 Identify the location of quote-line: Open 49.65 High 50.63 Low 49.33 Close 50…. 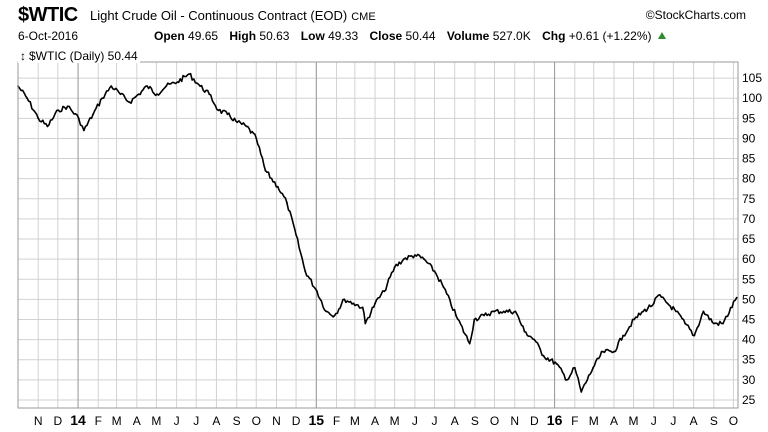
(408, 36).